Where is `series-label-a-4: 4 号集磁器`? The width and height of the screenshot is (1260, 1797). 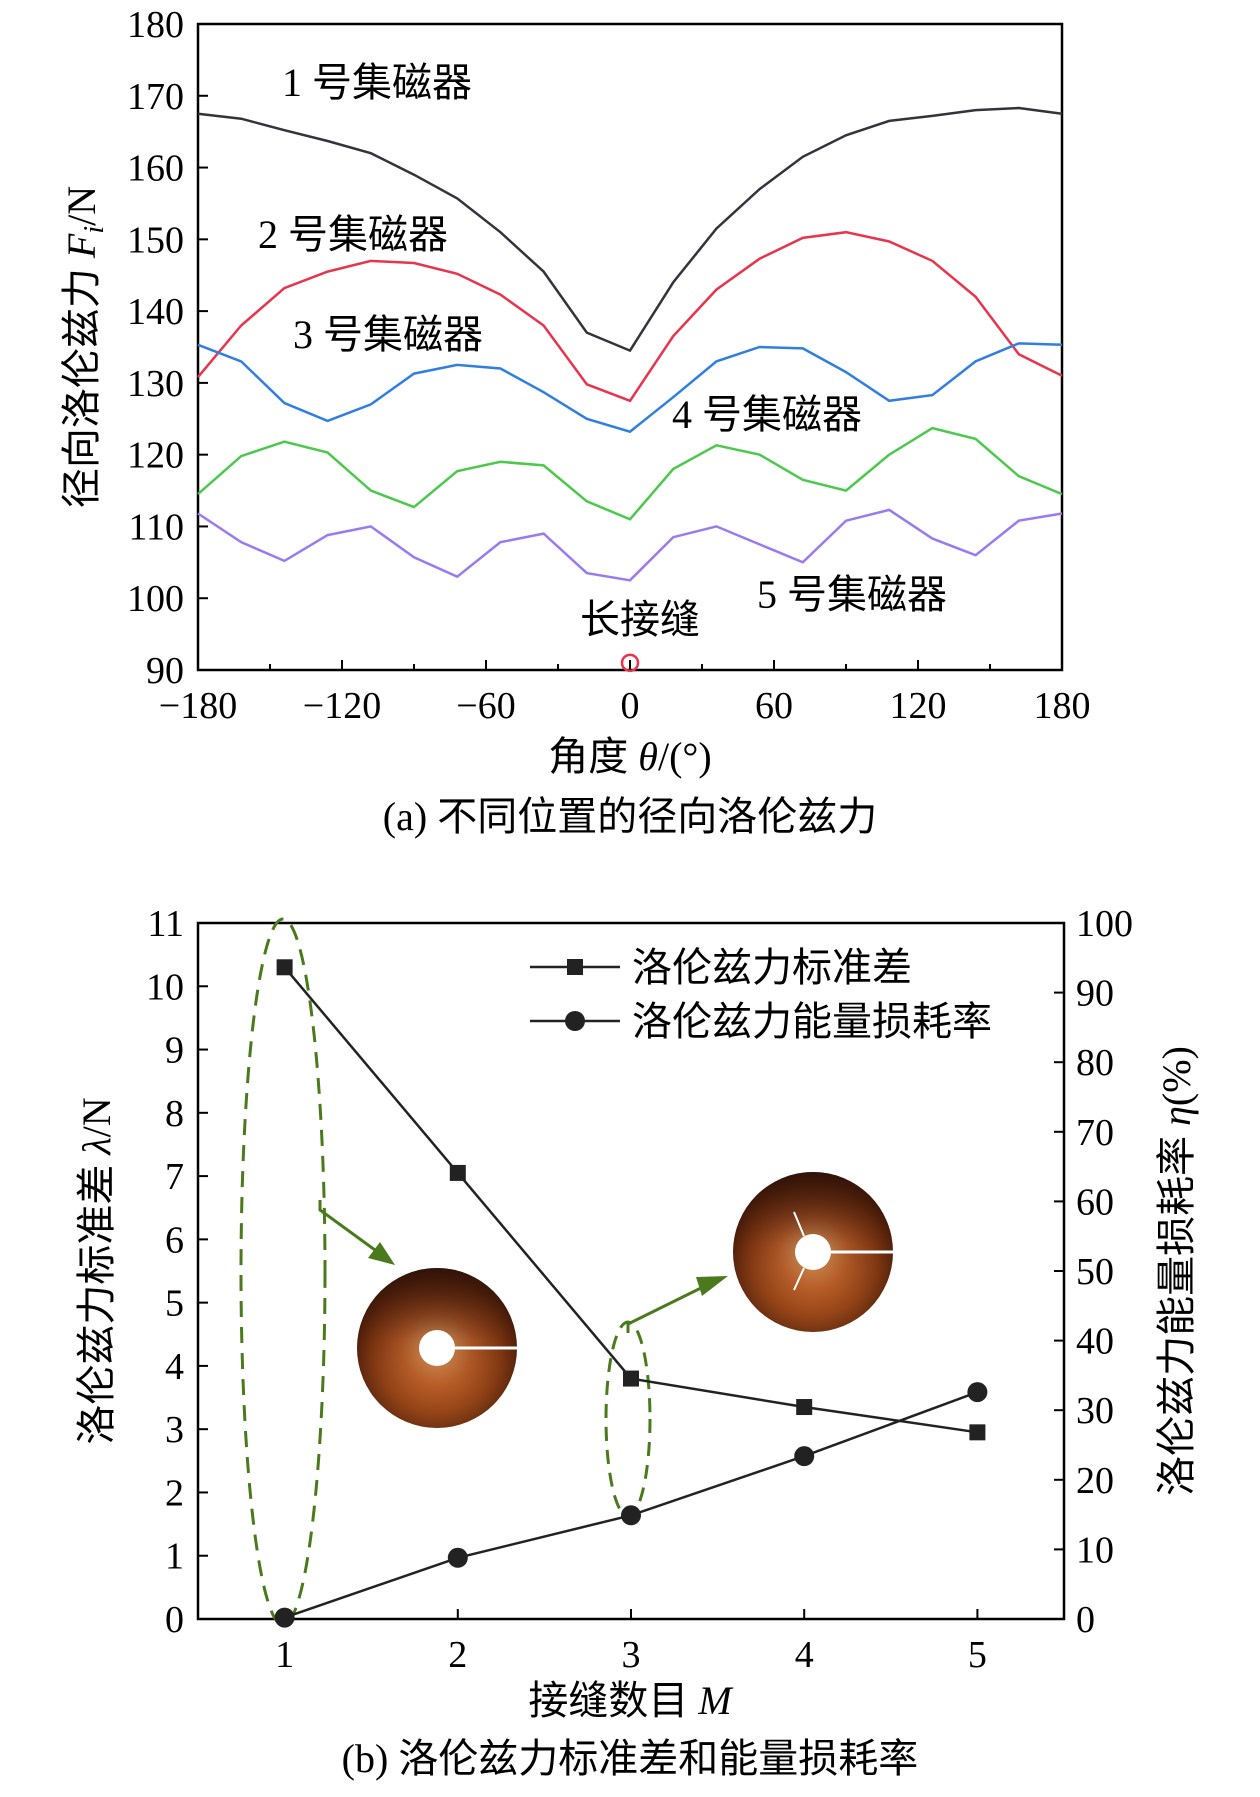 series-label-a-4: 4 号集磁器 is located at coordinates (767, 414).